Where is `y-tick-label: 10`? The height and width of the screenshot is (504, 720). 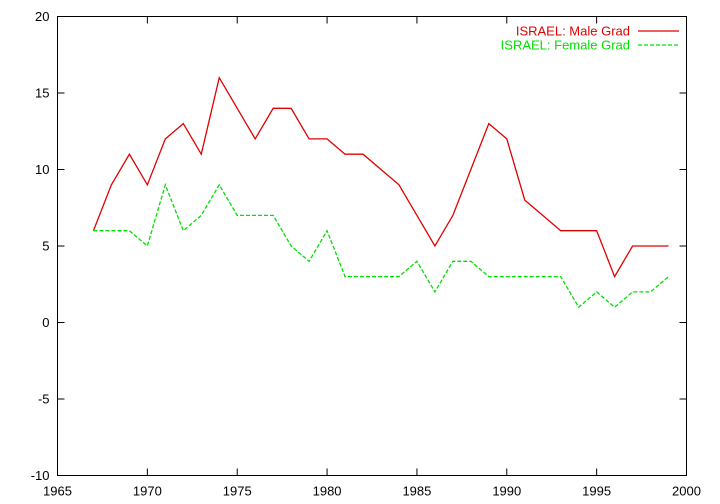
y-tick-label: 10 is located at coordinates (42, 169).